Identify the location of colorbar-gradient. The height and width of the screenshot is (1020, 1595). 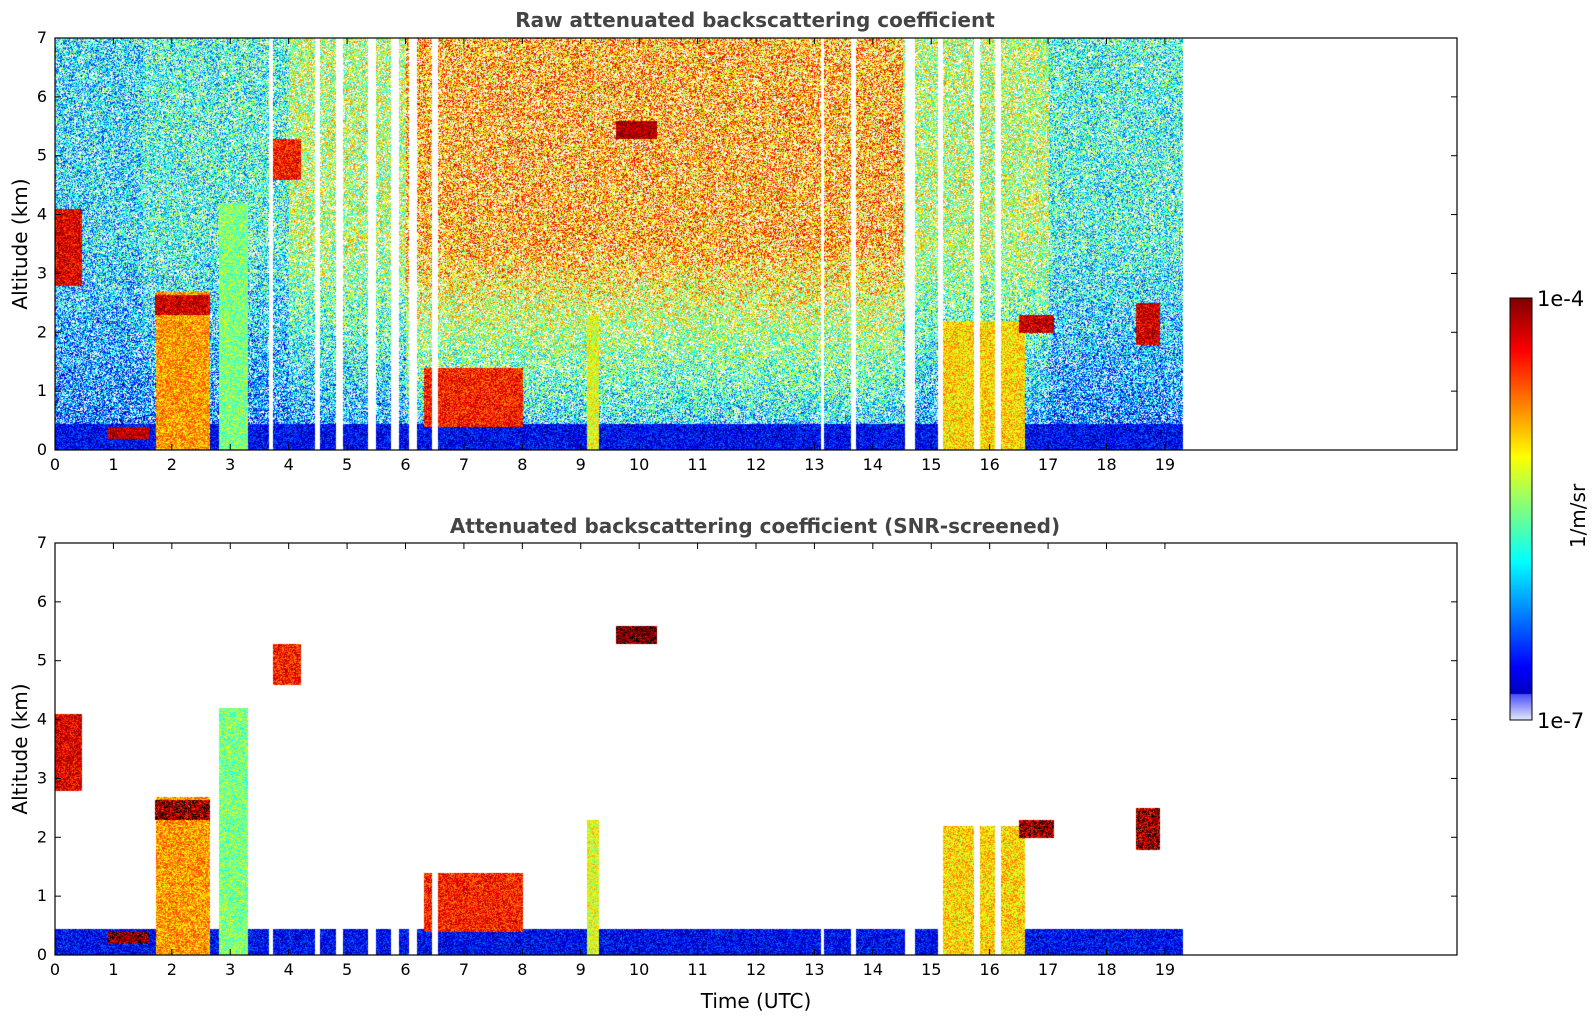
(1521, 509).